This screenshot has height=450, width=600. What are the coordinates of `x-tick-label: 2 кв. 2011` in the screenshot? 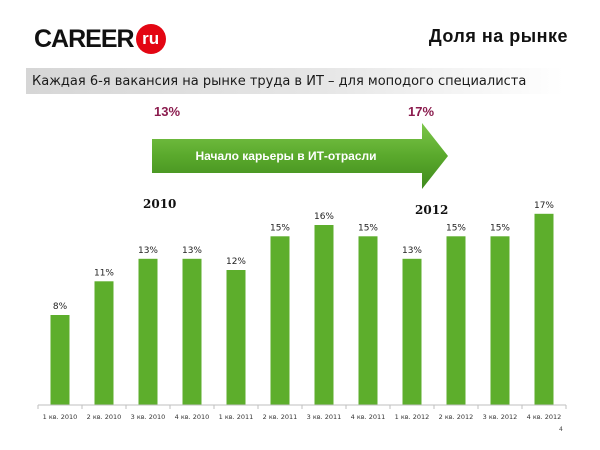 It's located at (280, 417).